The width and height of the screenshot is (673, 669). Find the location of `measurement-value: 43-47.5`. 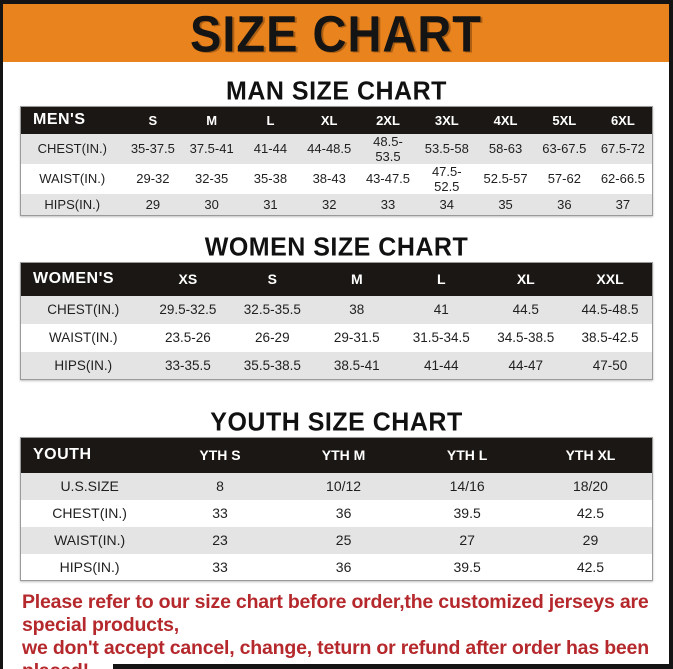

measurement-value: 43-47.5 is located at coordinates (388, 178).